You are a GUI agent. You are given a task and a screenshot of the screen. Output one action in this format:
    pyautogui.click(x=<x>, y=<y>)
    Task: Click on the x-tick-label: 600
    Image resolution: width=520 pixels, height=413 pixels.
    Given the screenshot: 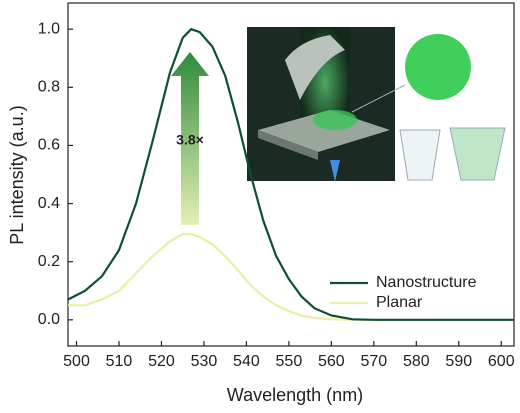 What is the action you would take?
    pyautogui.click(x=501, y=361)
    